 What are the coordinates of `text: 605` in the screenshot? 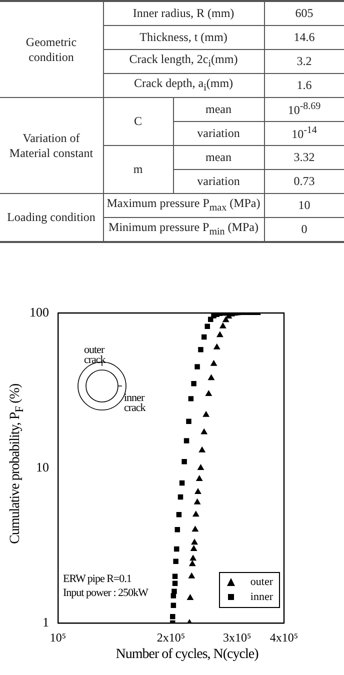 It's located at (304, 13).